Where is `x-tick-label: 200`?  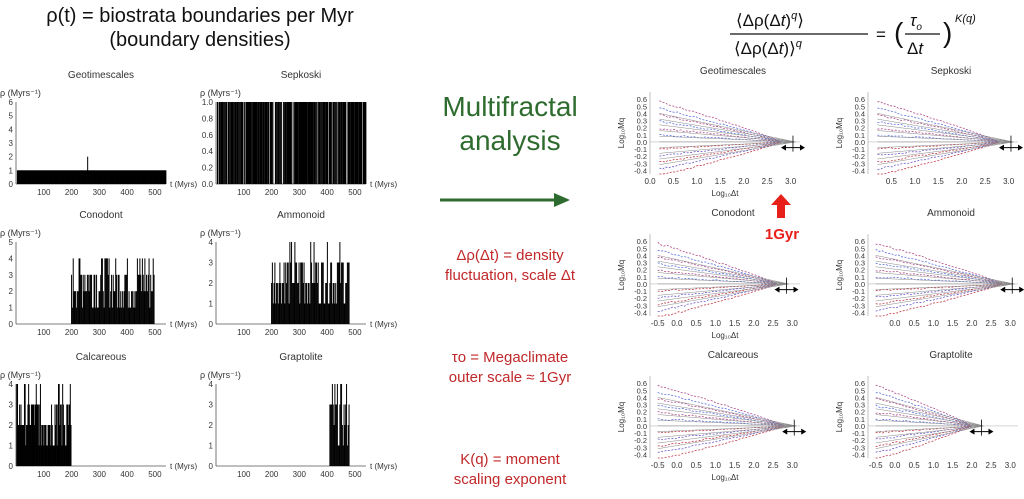 x-tick-label: 200 is located at coordinates (272, 192).